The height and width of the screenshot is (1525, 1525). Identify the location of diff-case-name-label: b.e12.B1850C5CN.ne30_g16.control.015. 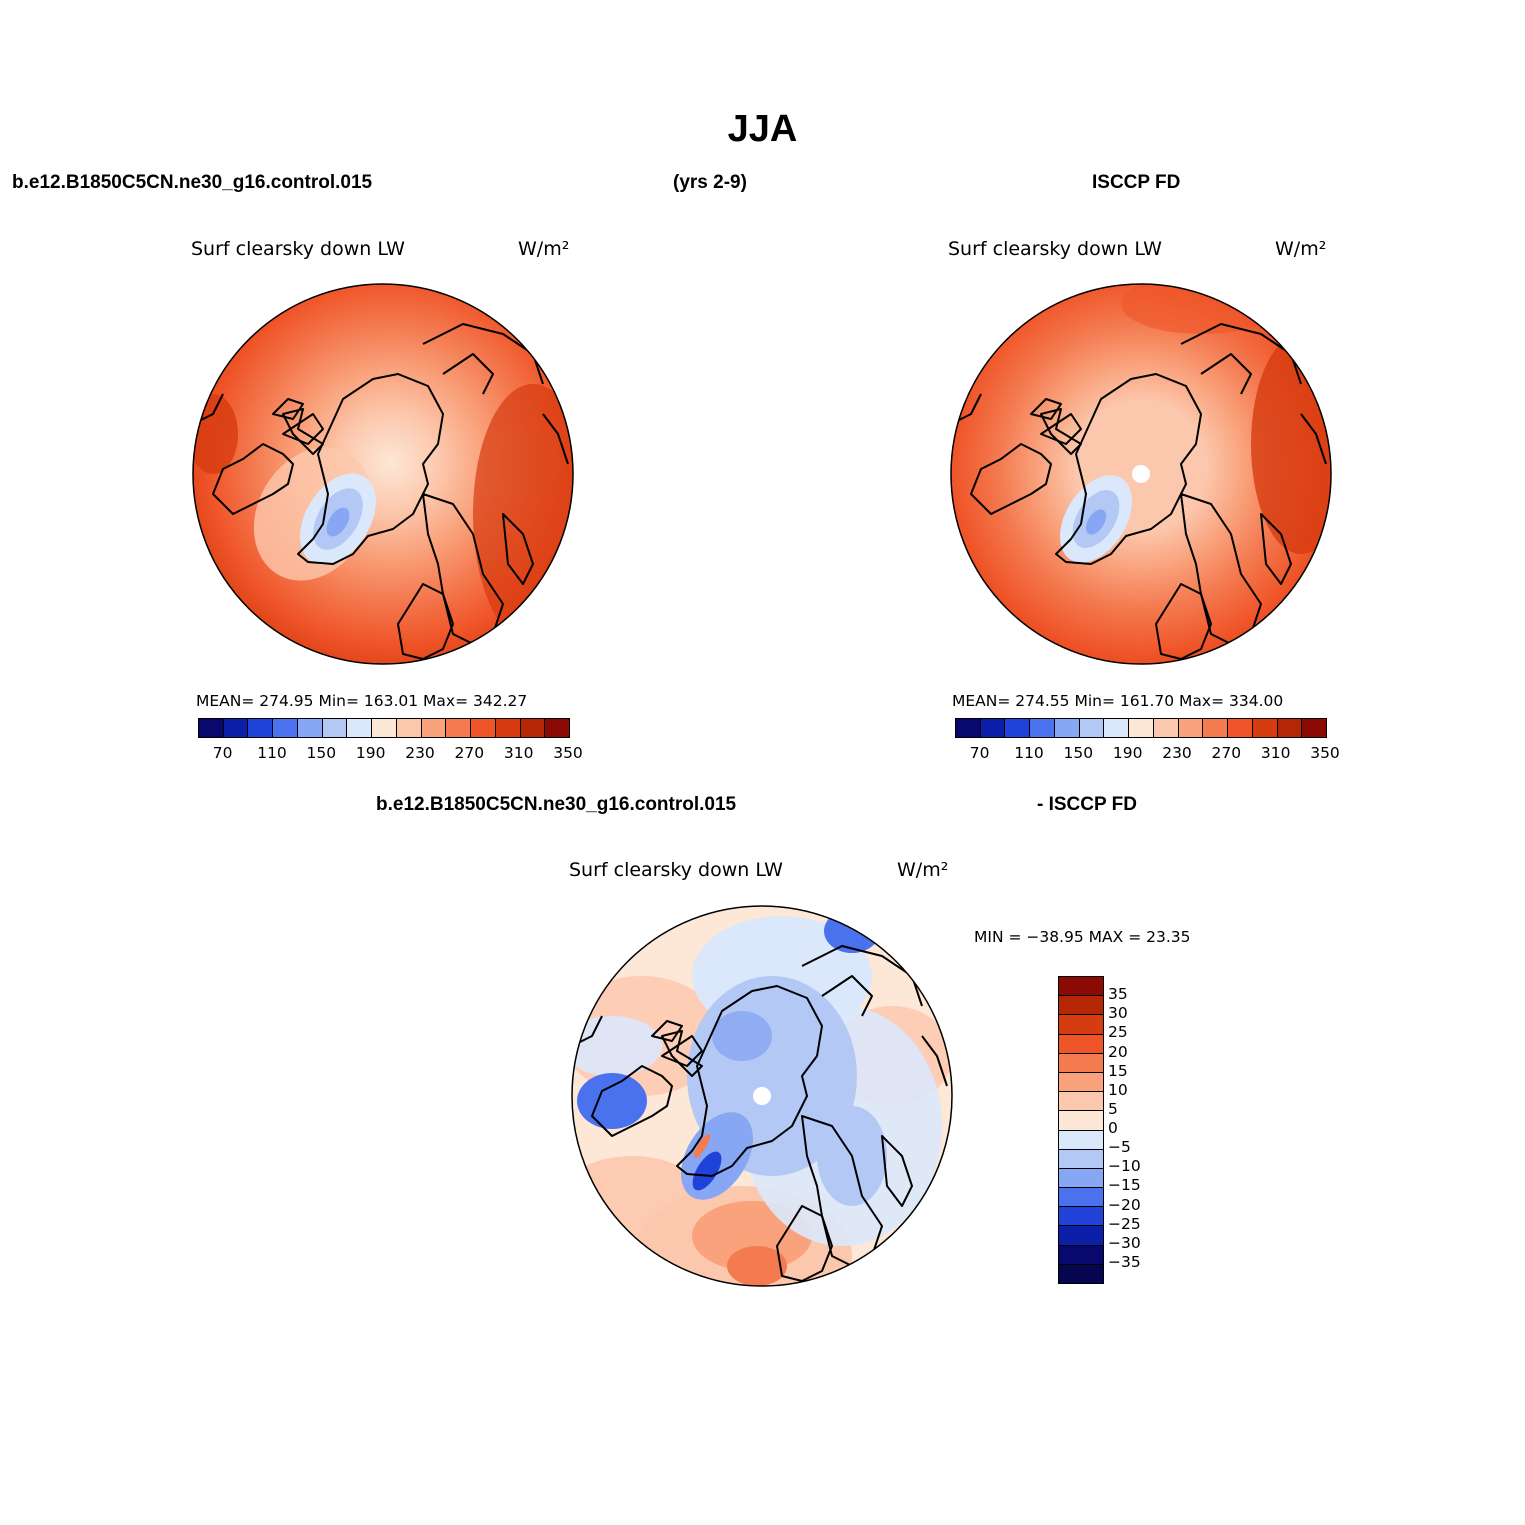
(556, 804).